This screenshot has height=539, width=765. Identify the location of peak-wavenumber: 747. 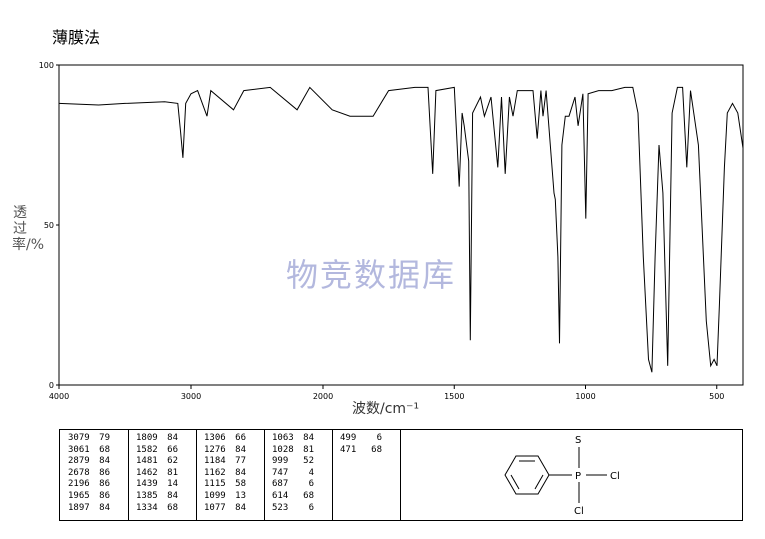
(280, 472).